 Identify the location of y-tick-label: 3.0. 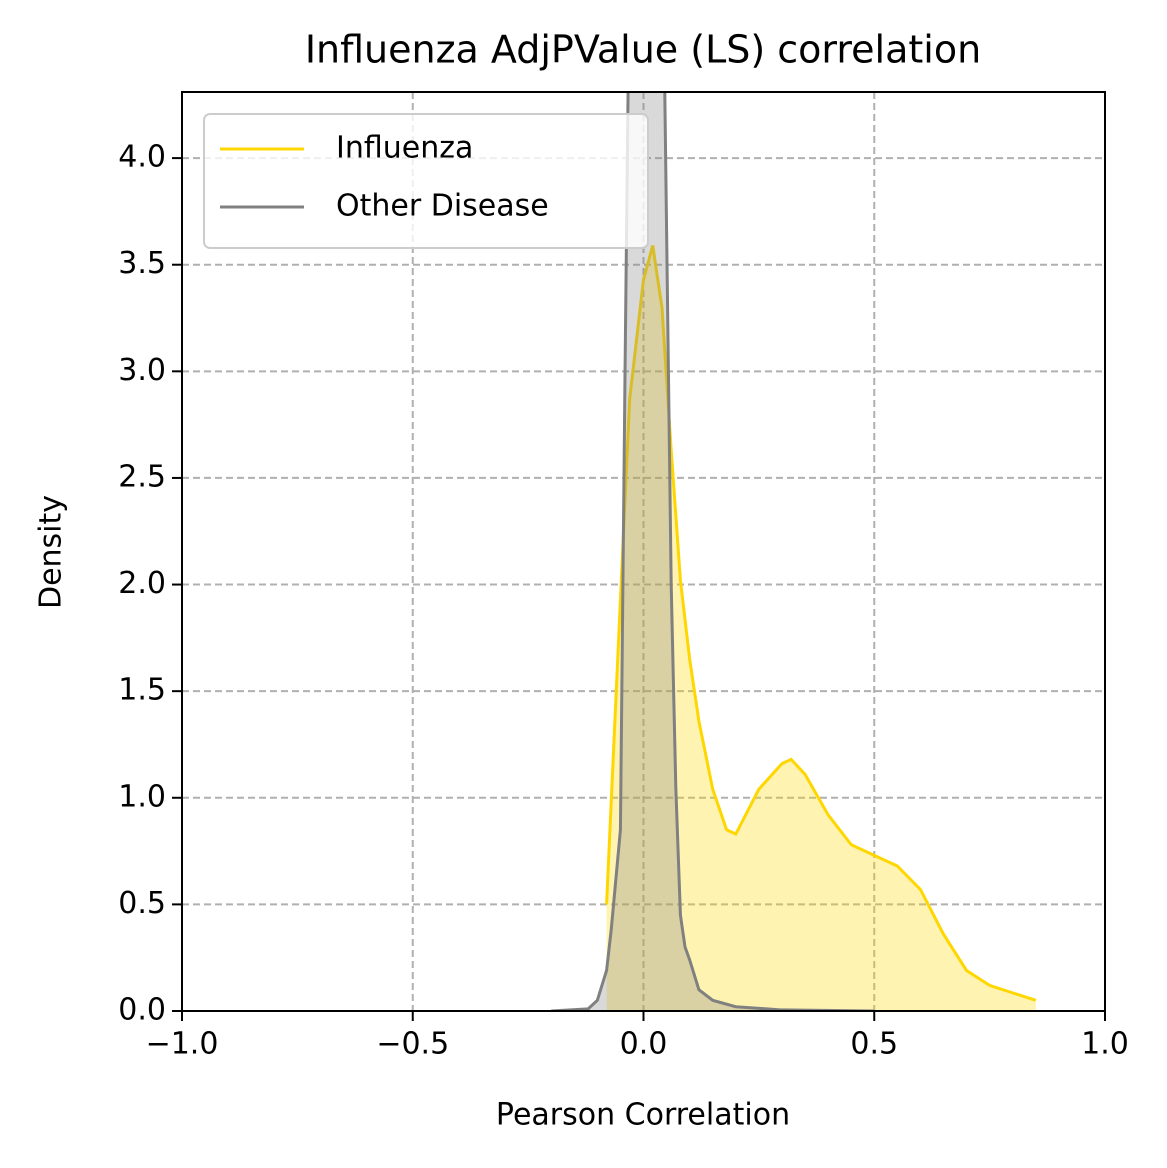
(142, 370).